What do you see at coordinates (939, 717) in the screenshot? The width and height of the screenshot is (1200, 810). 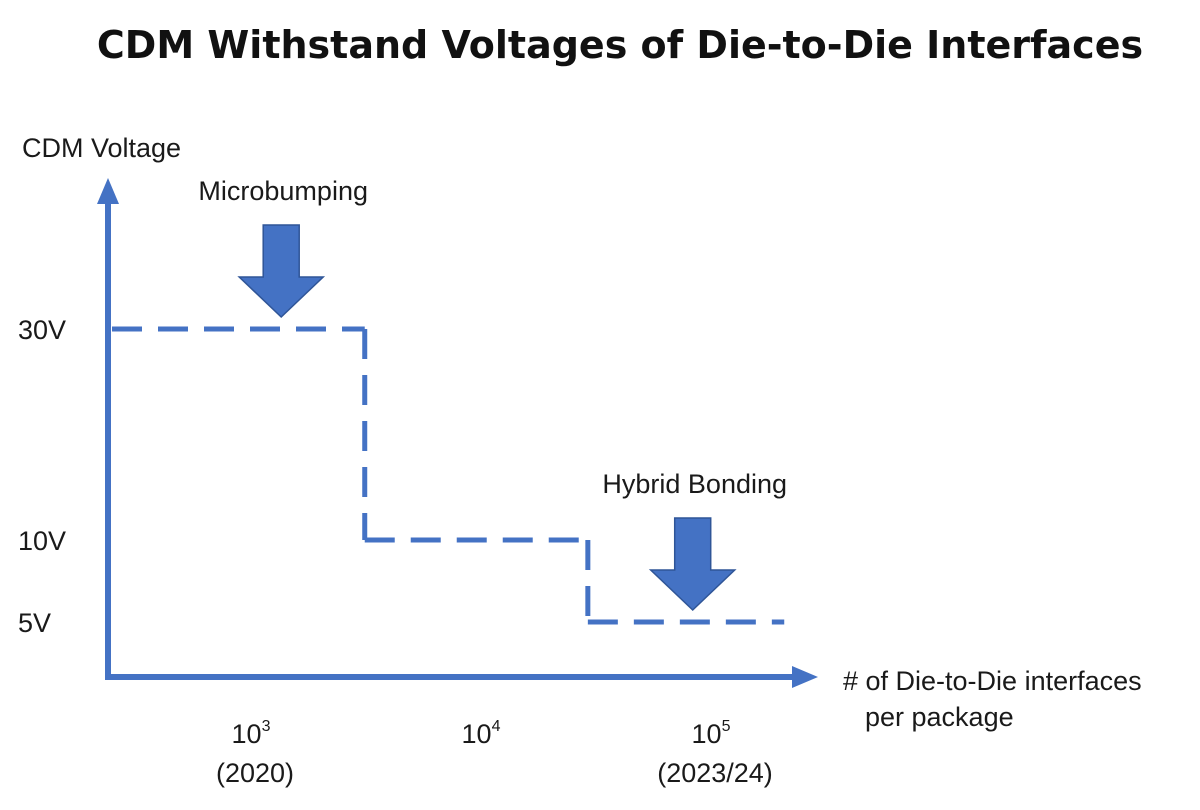 I see `x-axis-label-line-2: per package` at bounding box center [939, 717].